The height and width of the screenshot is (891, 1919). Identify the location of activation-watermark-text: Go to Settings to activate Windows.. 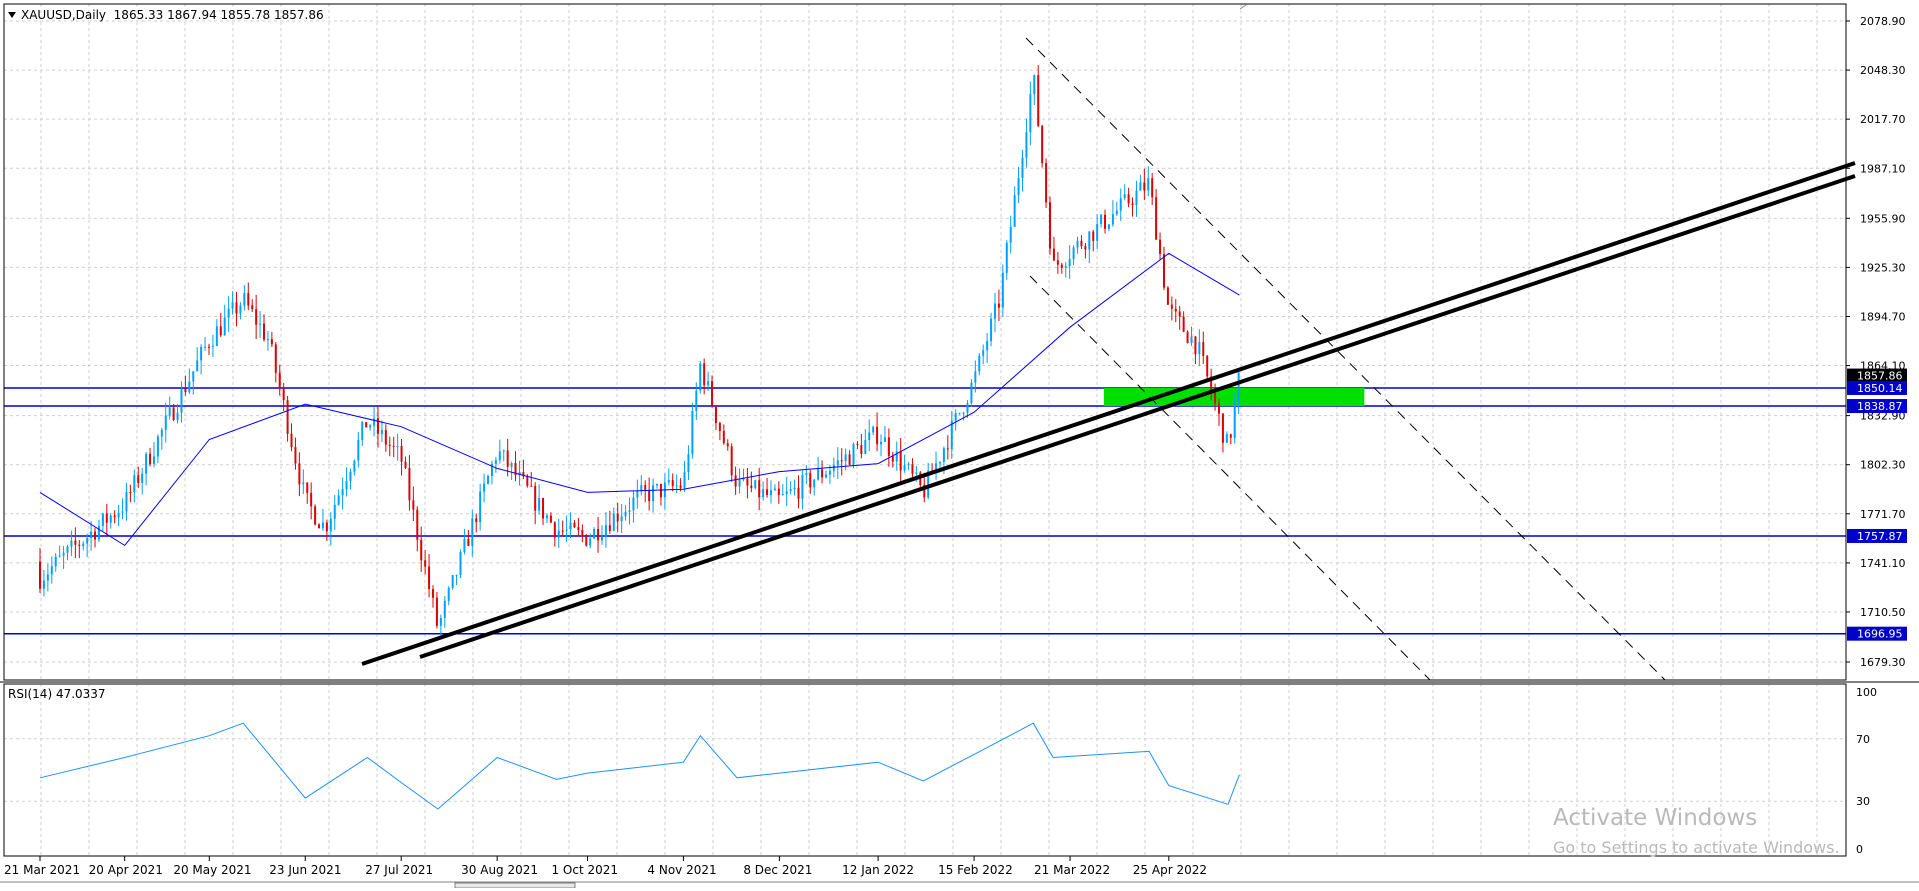
(1696, 847).